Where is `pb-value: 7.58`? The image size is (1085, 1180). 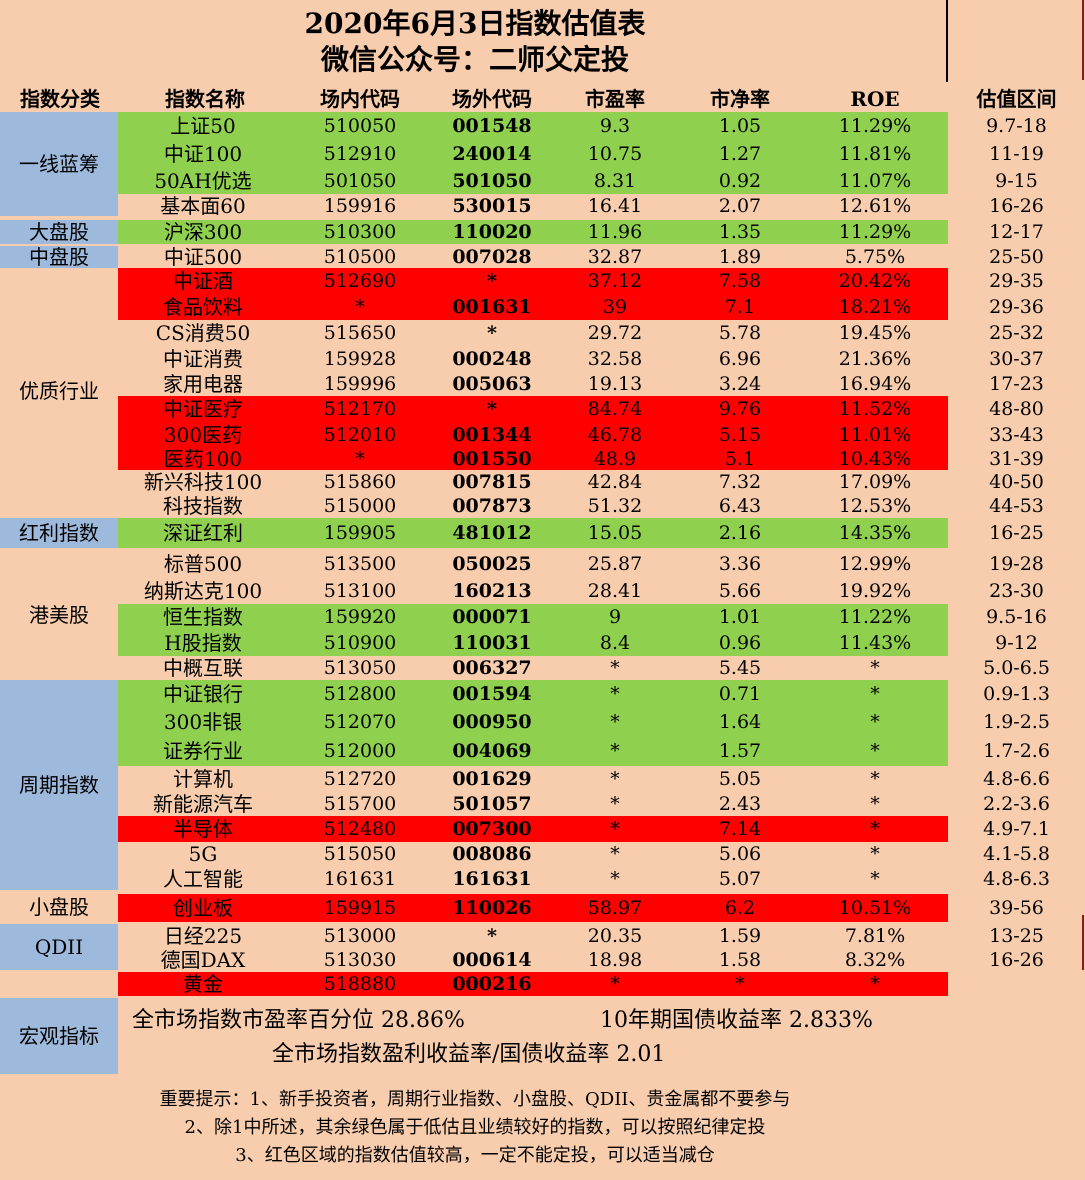 pb-value: 7.58 is located at coordinates (740, 281).